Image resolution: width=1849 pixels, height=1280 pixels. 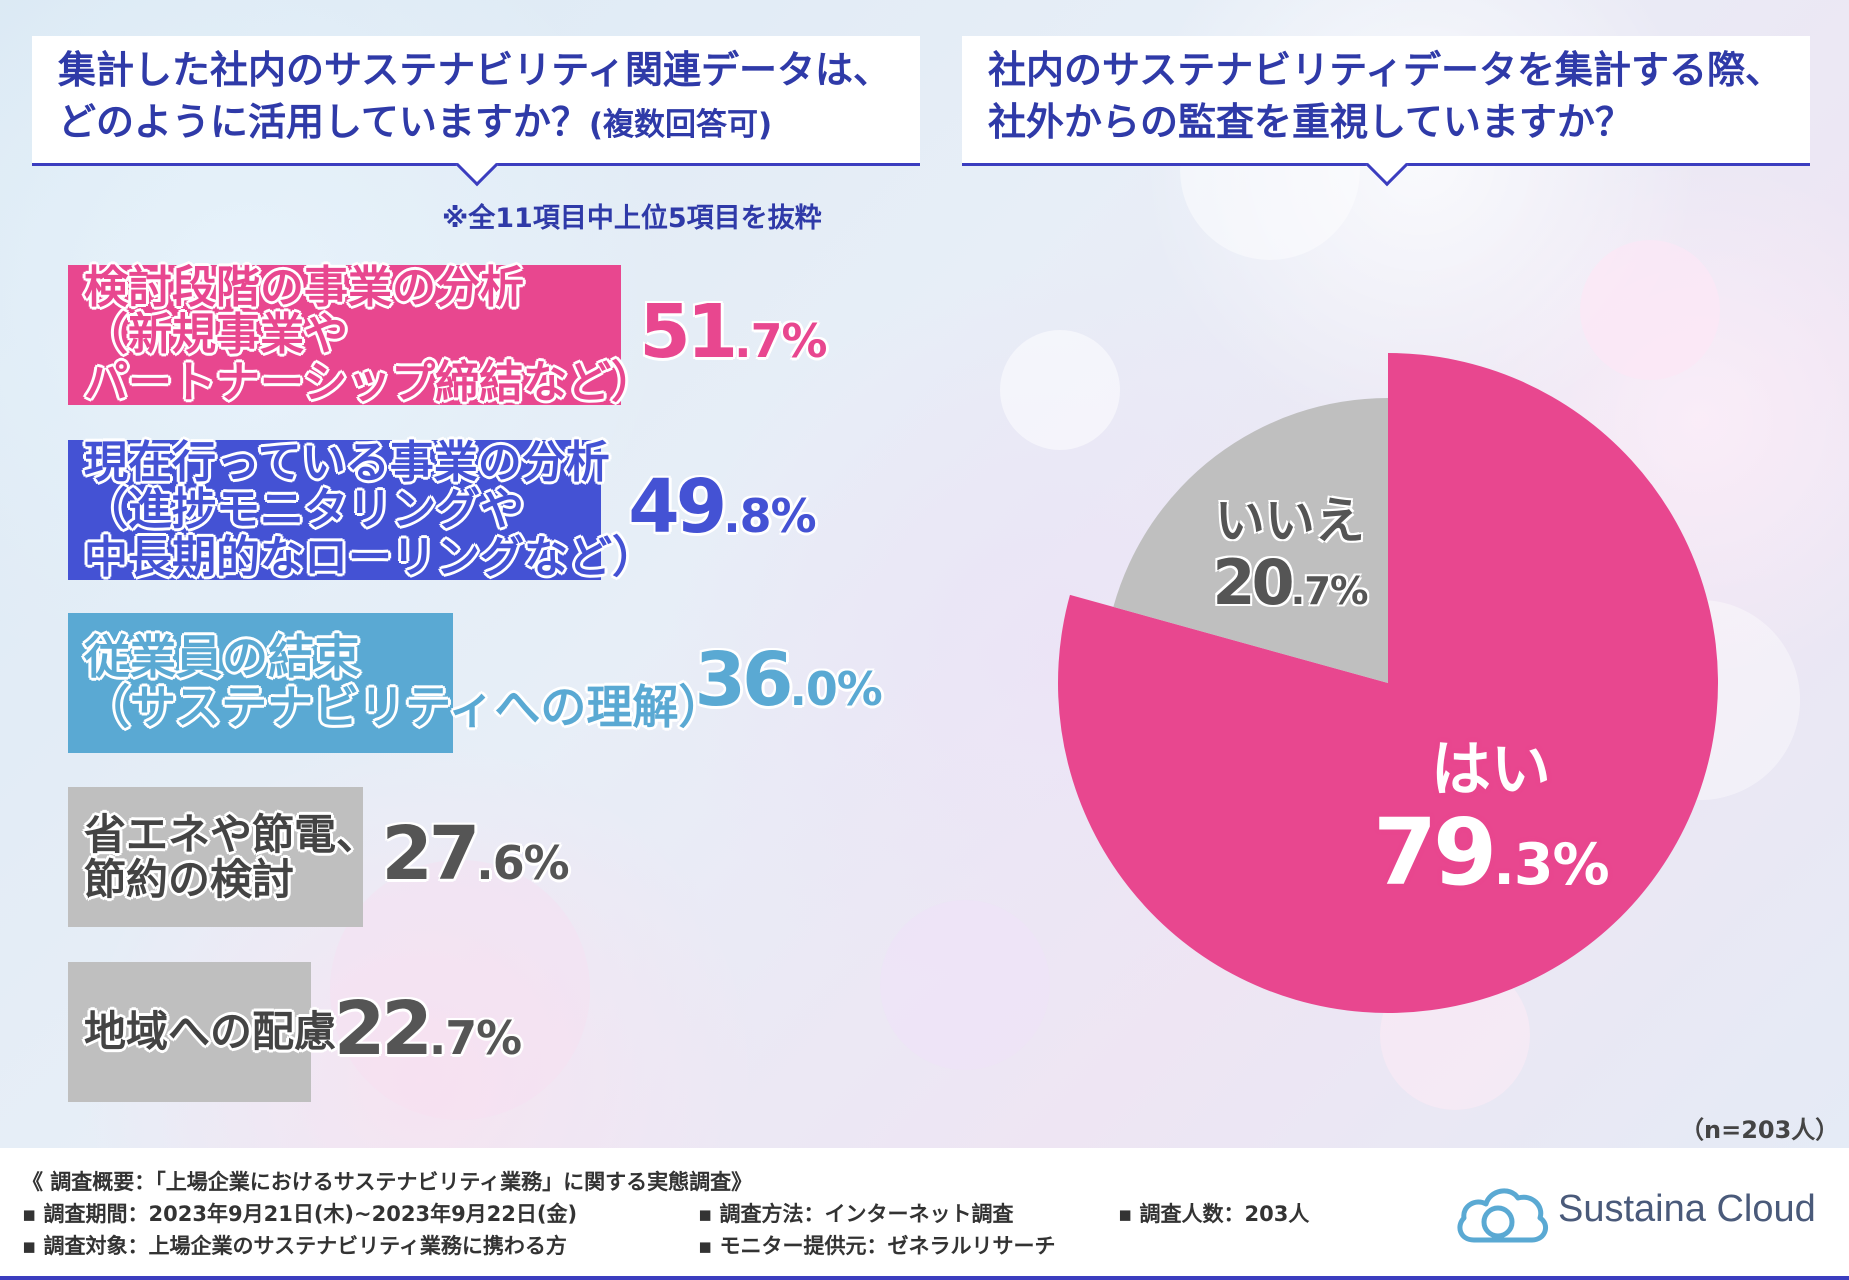 I want to click on bar-value-int: 27, so click(x=430, y=854).